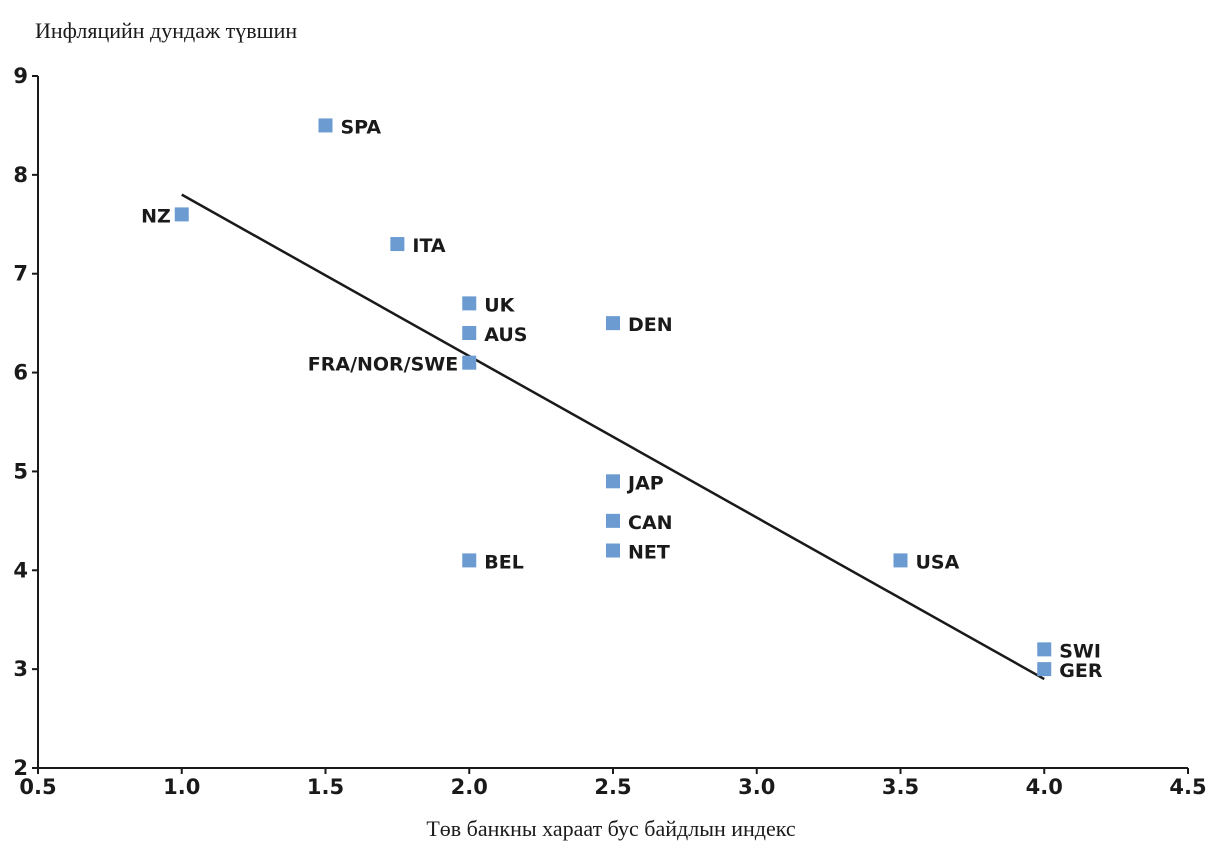 The image size is (1211, 849). What do you see at coordinates (504, 562) in the screenshot?
I see `data-point-label: BEL` at bounding box center [504, 562].